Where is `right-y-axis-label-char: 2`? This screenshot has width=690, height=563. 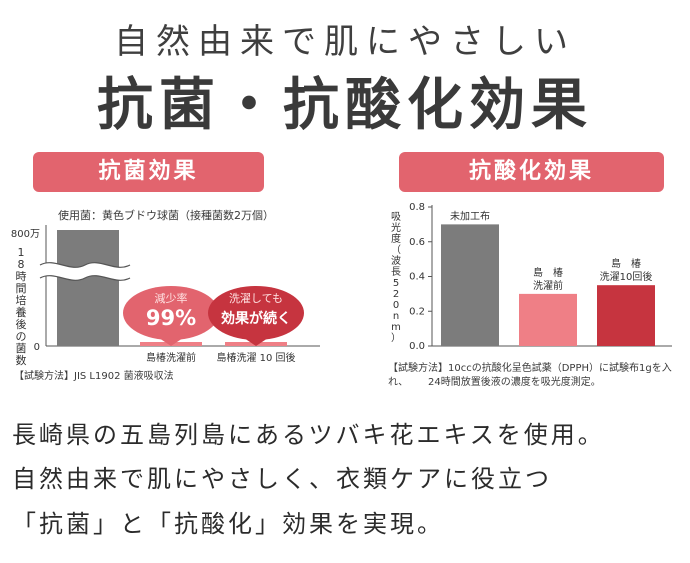
right-y-axis-label-char: 2 is located at coordinates (396, 294).